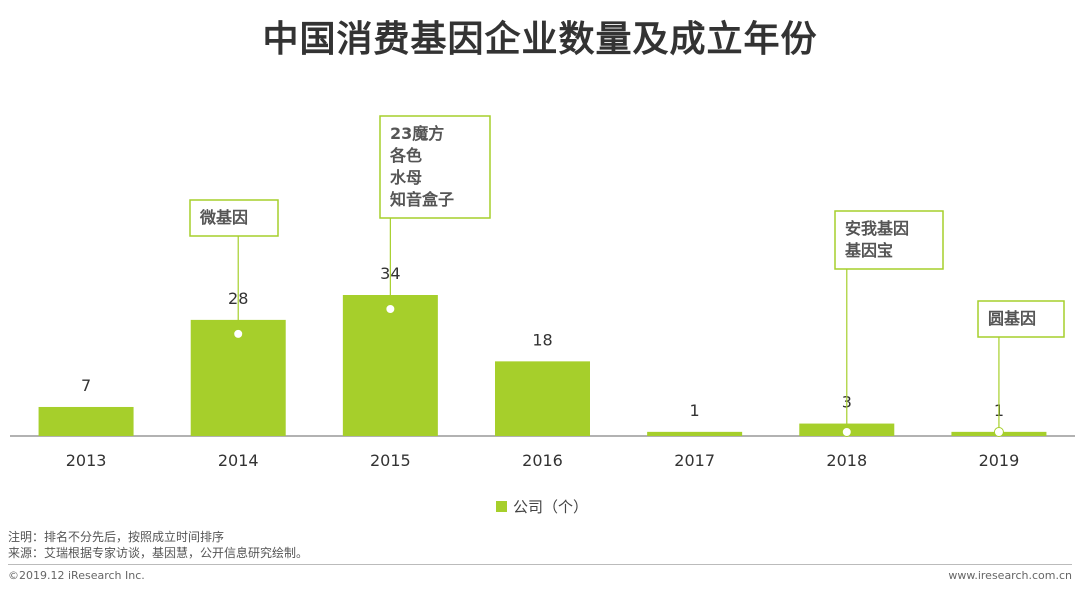  I want to click on data-label-2017: 1, so click(695, 410).